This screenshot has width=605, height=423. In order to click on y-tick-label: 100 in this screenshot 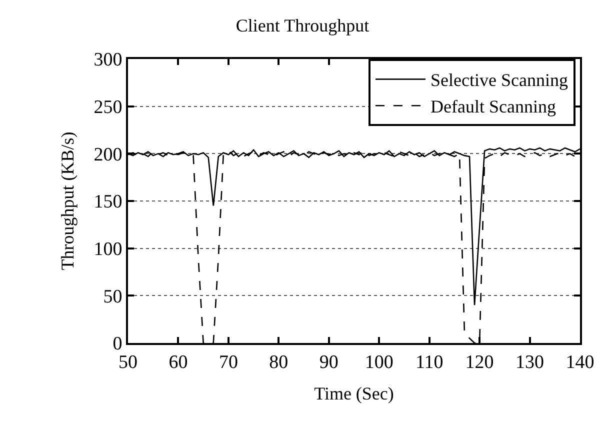, I will do `click(108, 249)`.